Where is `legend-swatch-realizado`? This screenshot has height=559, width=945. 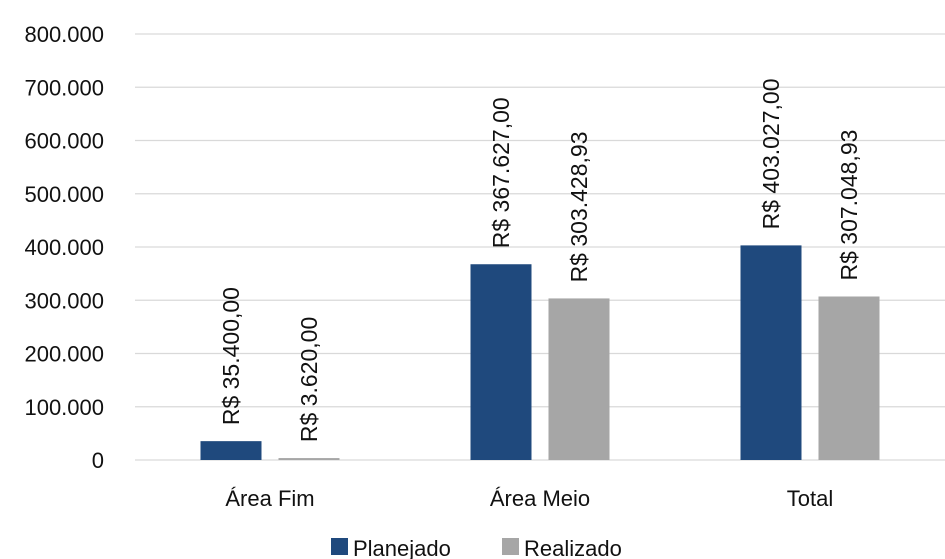
legend-swatch-realizado is located at coordinates (510, 546).